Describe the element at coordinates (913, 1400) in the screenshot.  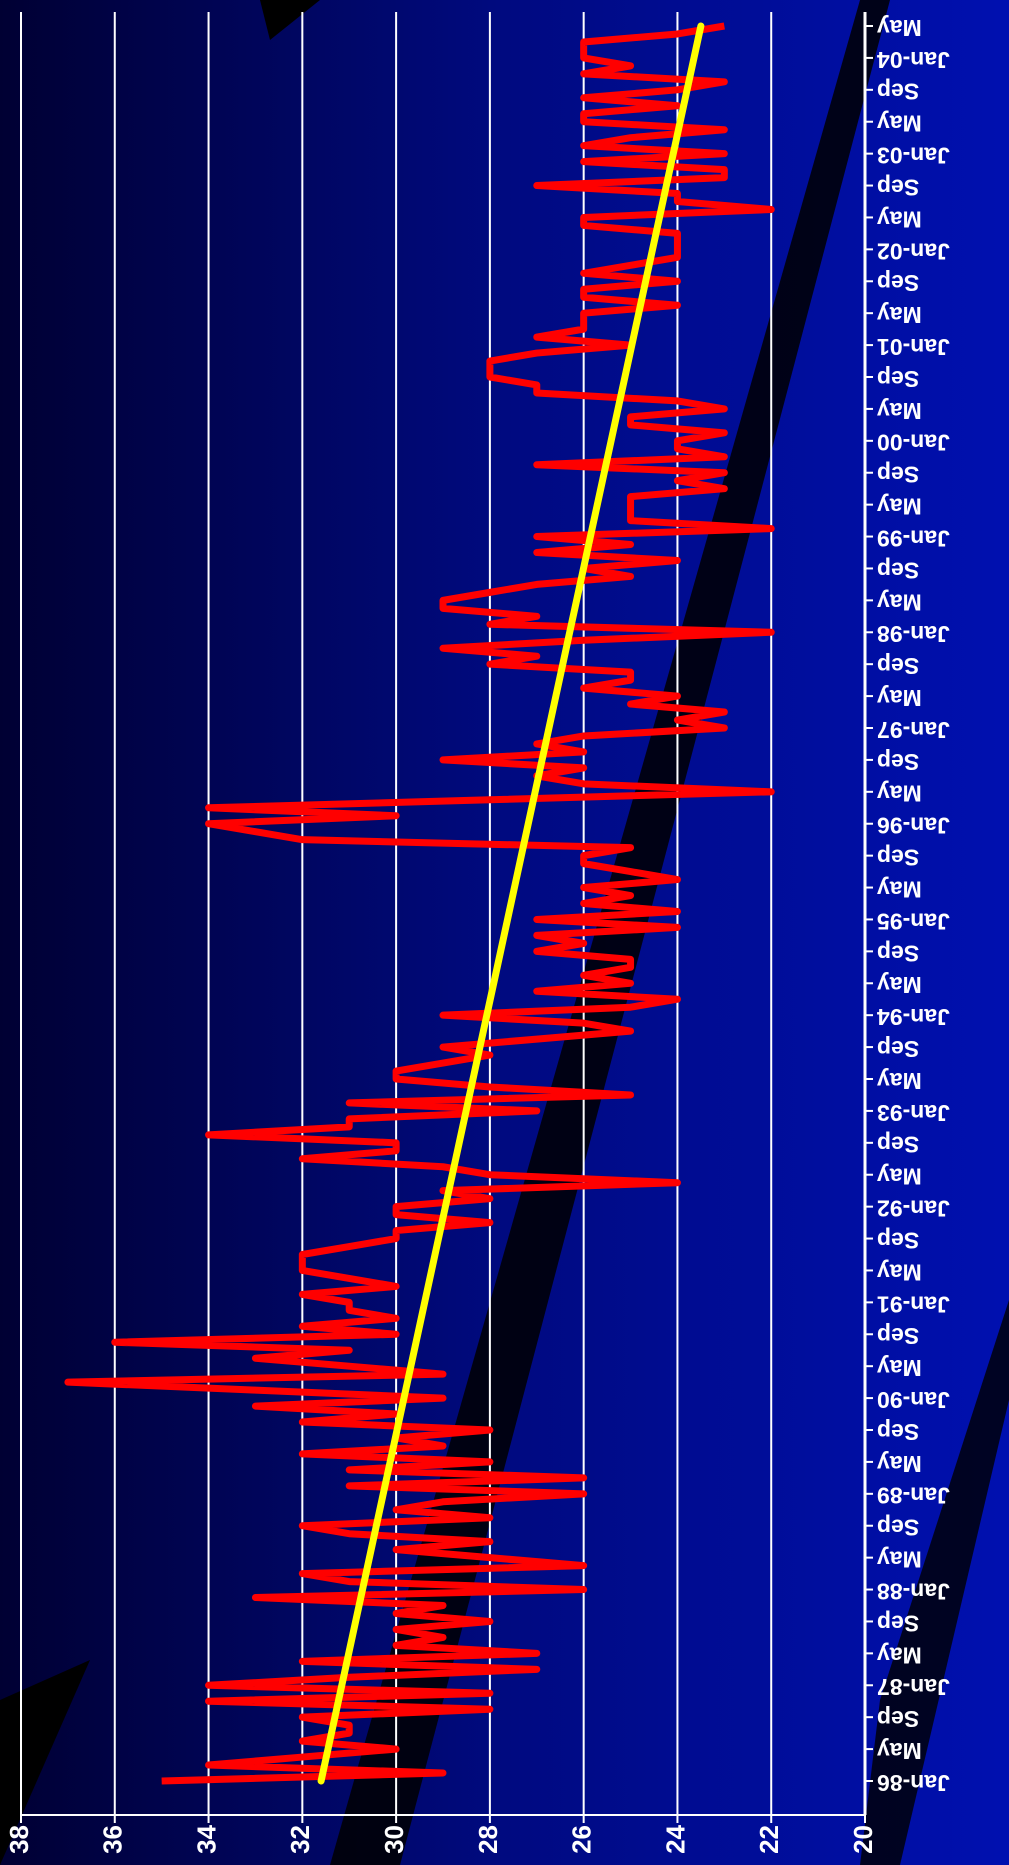
I see `x-tick-label: Jan-90` at that location.